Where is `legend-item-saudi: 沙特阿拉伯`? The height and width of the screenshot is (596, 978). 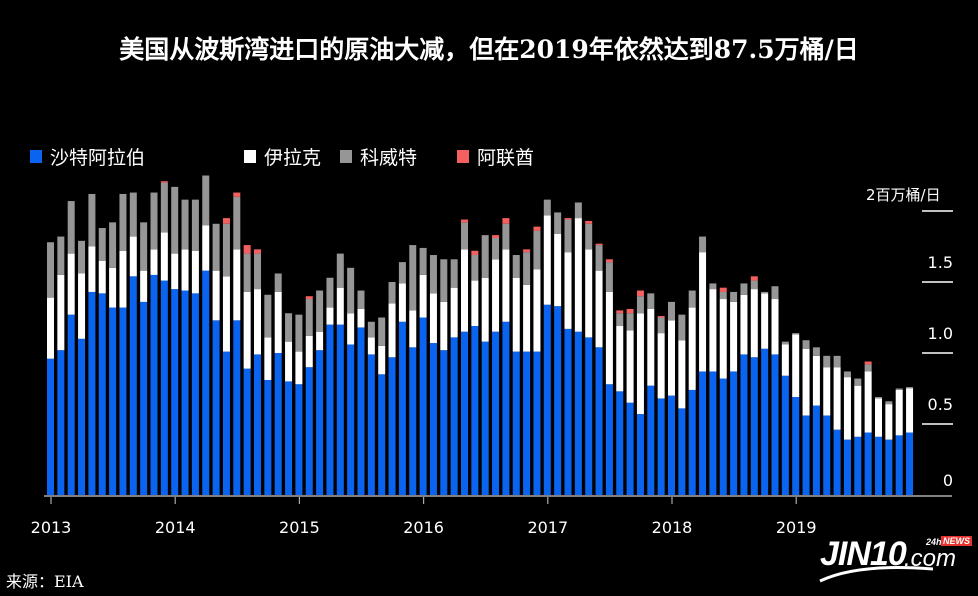
legend-item-saudi: 沙特阿拉伯 is located at coordinates (137, 156).